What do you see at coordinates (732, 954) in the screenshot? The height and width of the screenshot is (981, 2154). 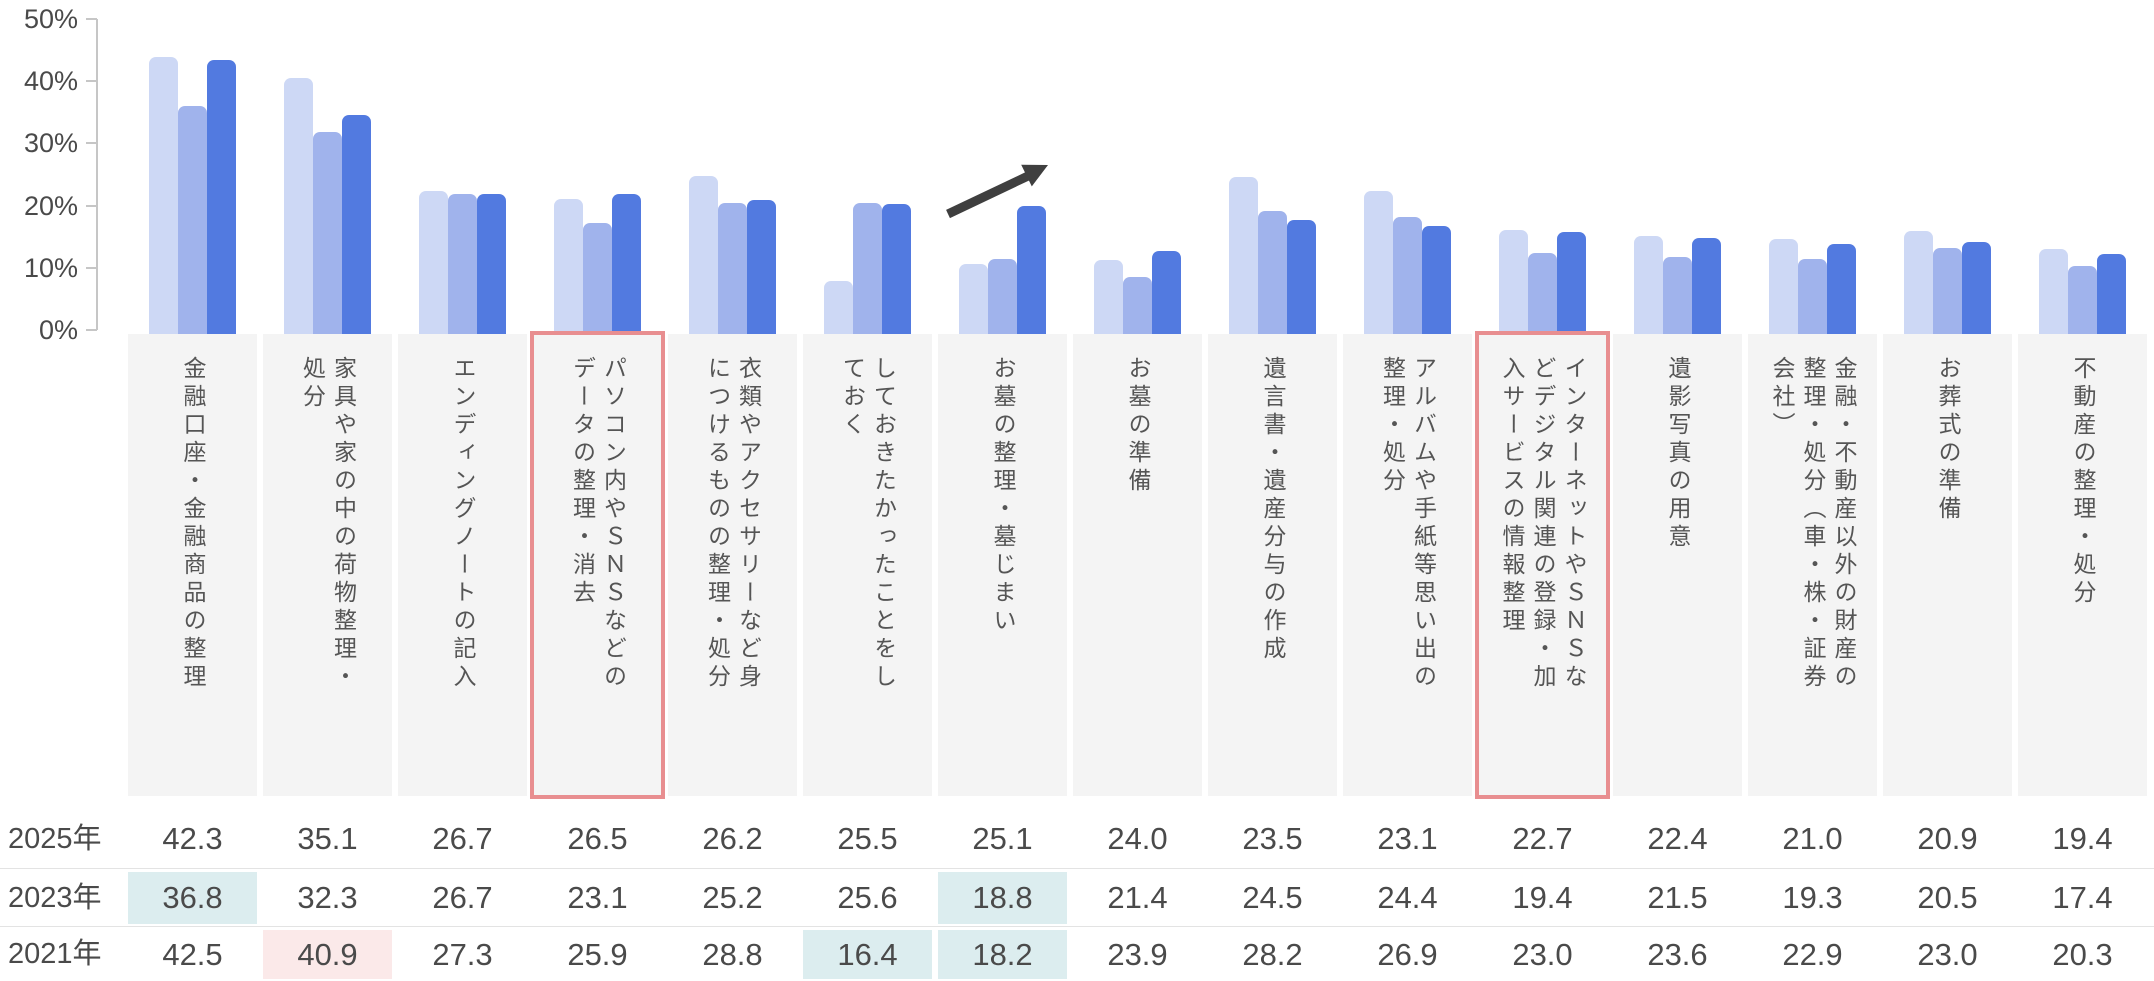 I see `table-value-cell: 28.8` at bounding box center [732, 954].